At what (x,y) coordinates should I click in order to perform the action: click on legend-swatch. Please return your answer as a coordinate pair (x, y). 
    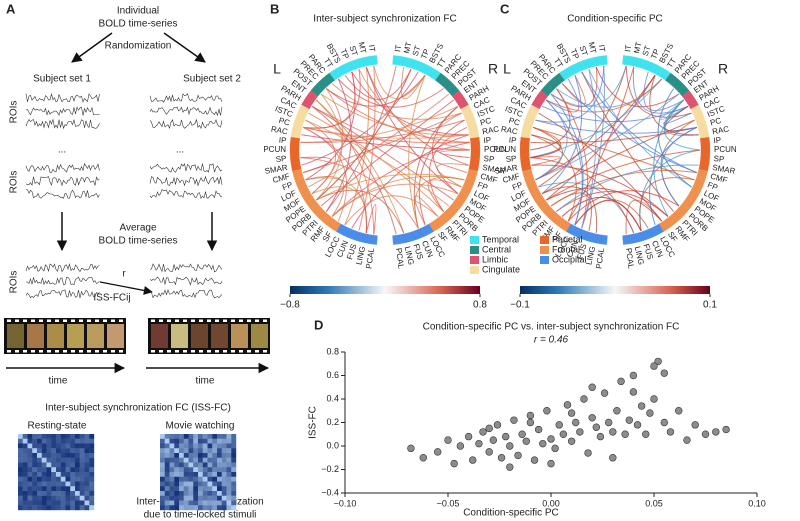
    Looking at the image, I should click on (474, 270).